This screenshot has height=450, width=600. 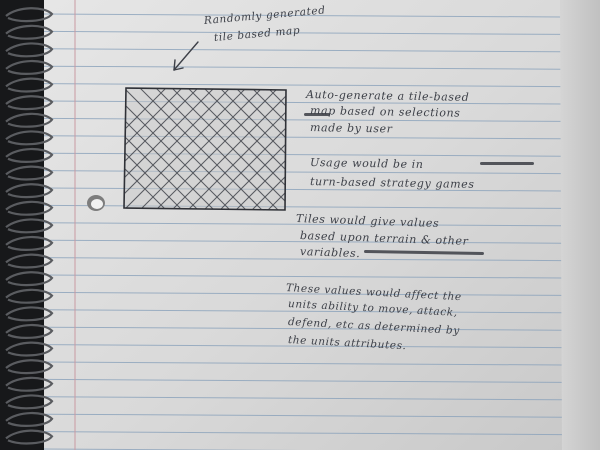 I want to click on punch-hole, so click(x=96, y=203).